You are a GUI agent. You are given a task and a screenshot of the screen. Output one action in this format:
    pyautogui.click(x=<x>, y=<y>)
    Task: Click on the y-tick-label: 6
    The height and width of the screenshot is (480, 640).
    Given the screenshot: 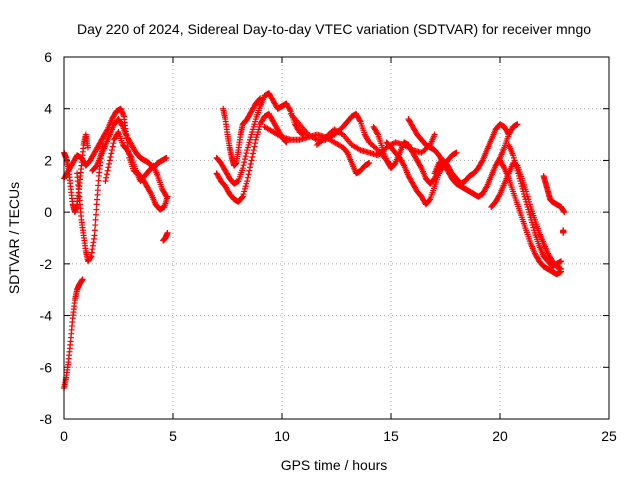 What is the action you would take?
    pyautogui.click(x=48, y=57)
    